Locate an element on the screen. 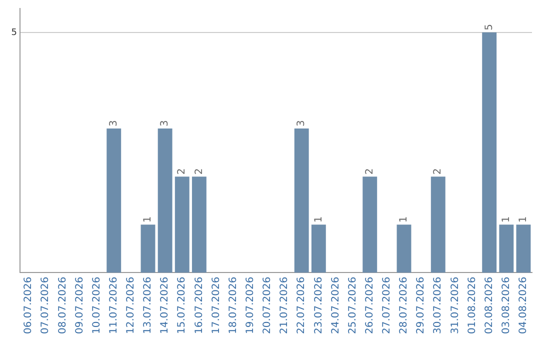 Image resolution: width=540 pixels, height=340 pixels. x-tick-label: 21.07.2026 is located at coordinates (284, 305).